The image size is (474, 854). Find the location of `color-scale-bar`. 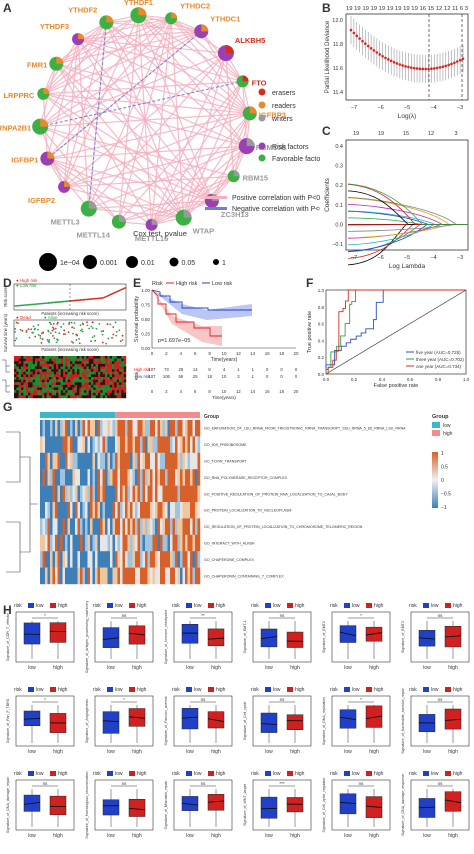

color-scale-bar is located at coordinates (435, 480).